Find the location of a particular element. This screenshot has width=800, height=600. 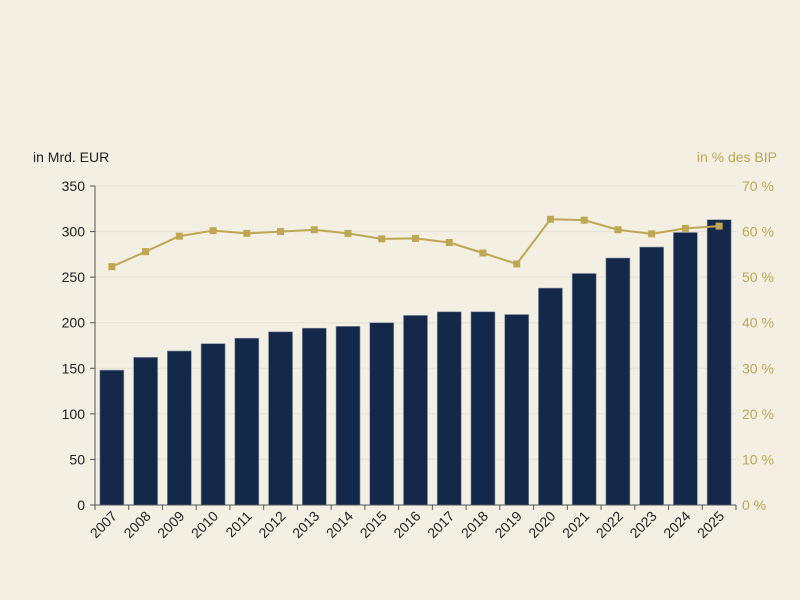

x-tick-label: 2010 is located at coordinates (204, 524).